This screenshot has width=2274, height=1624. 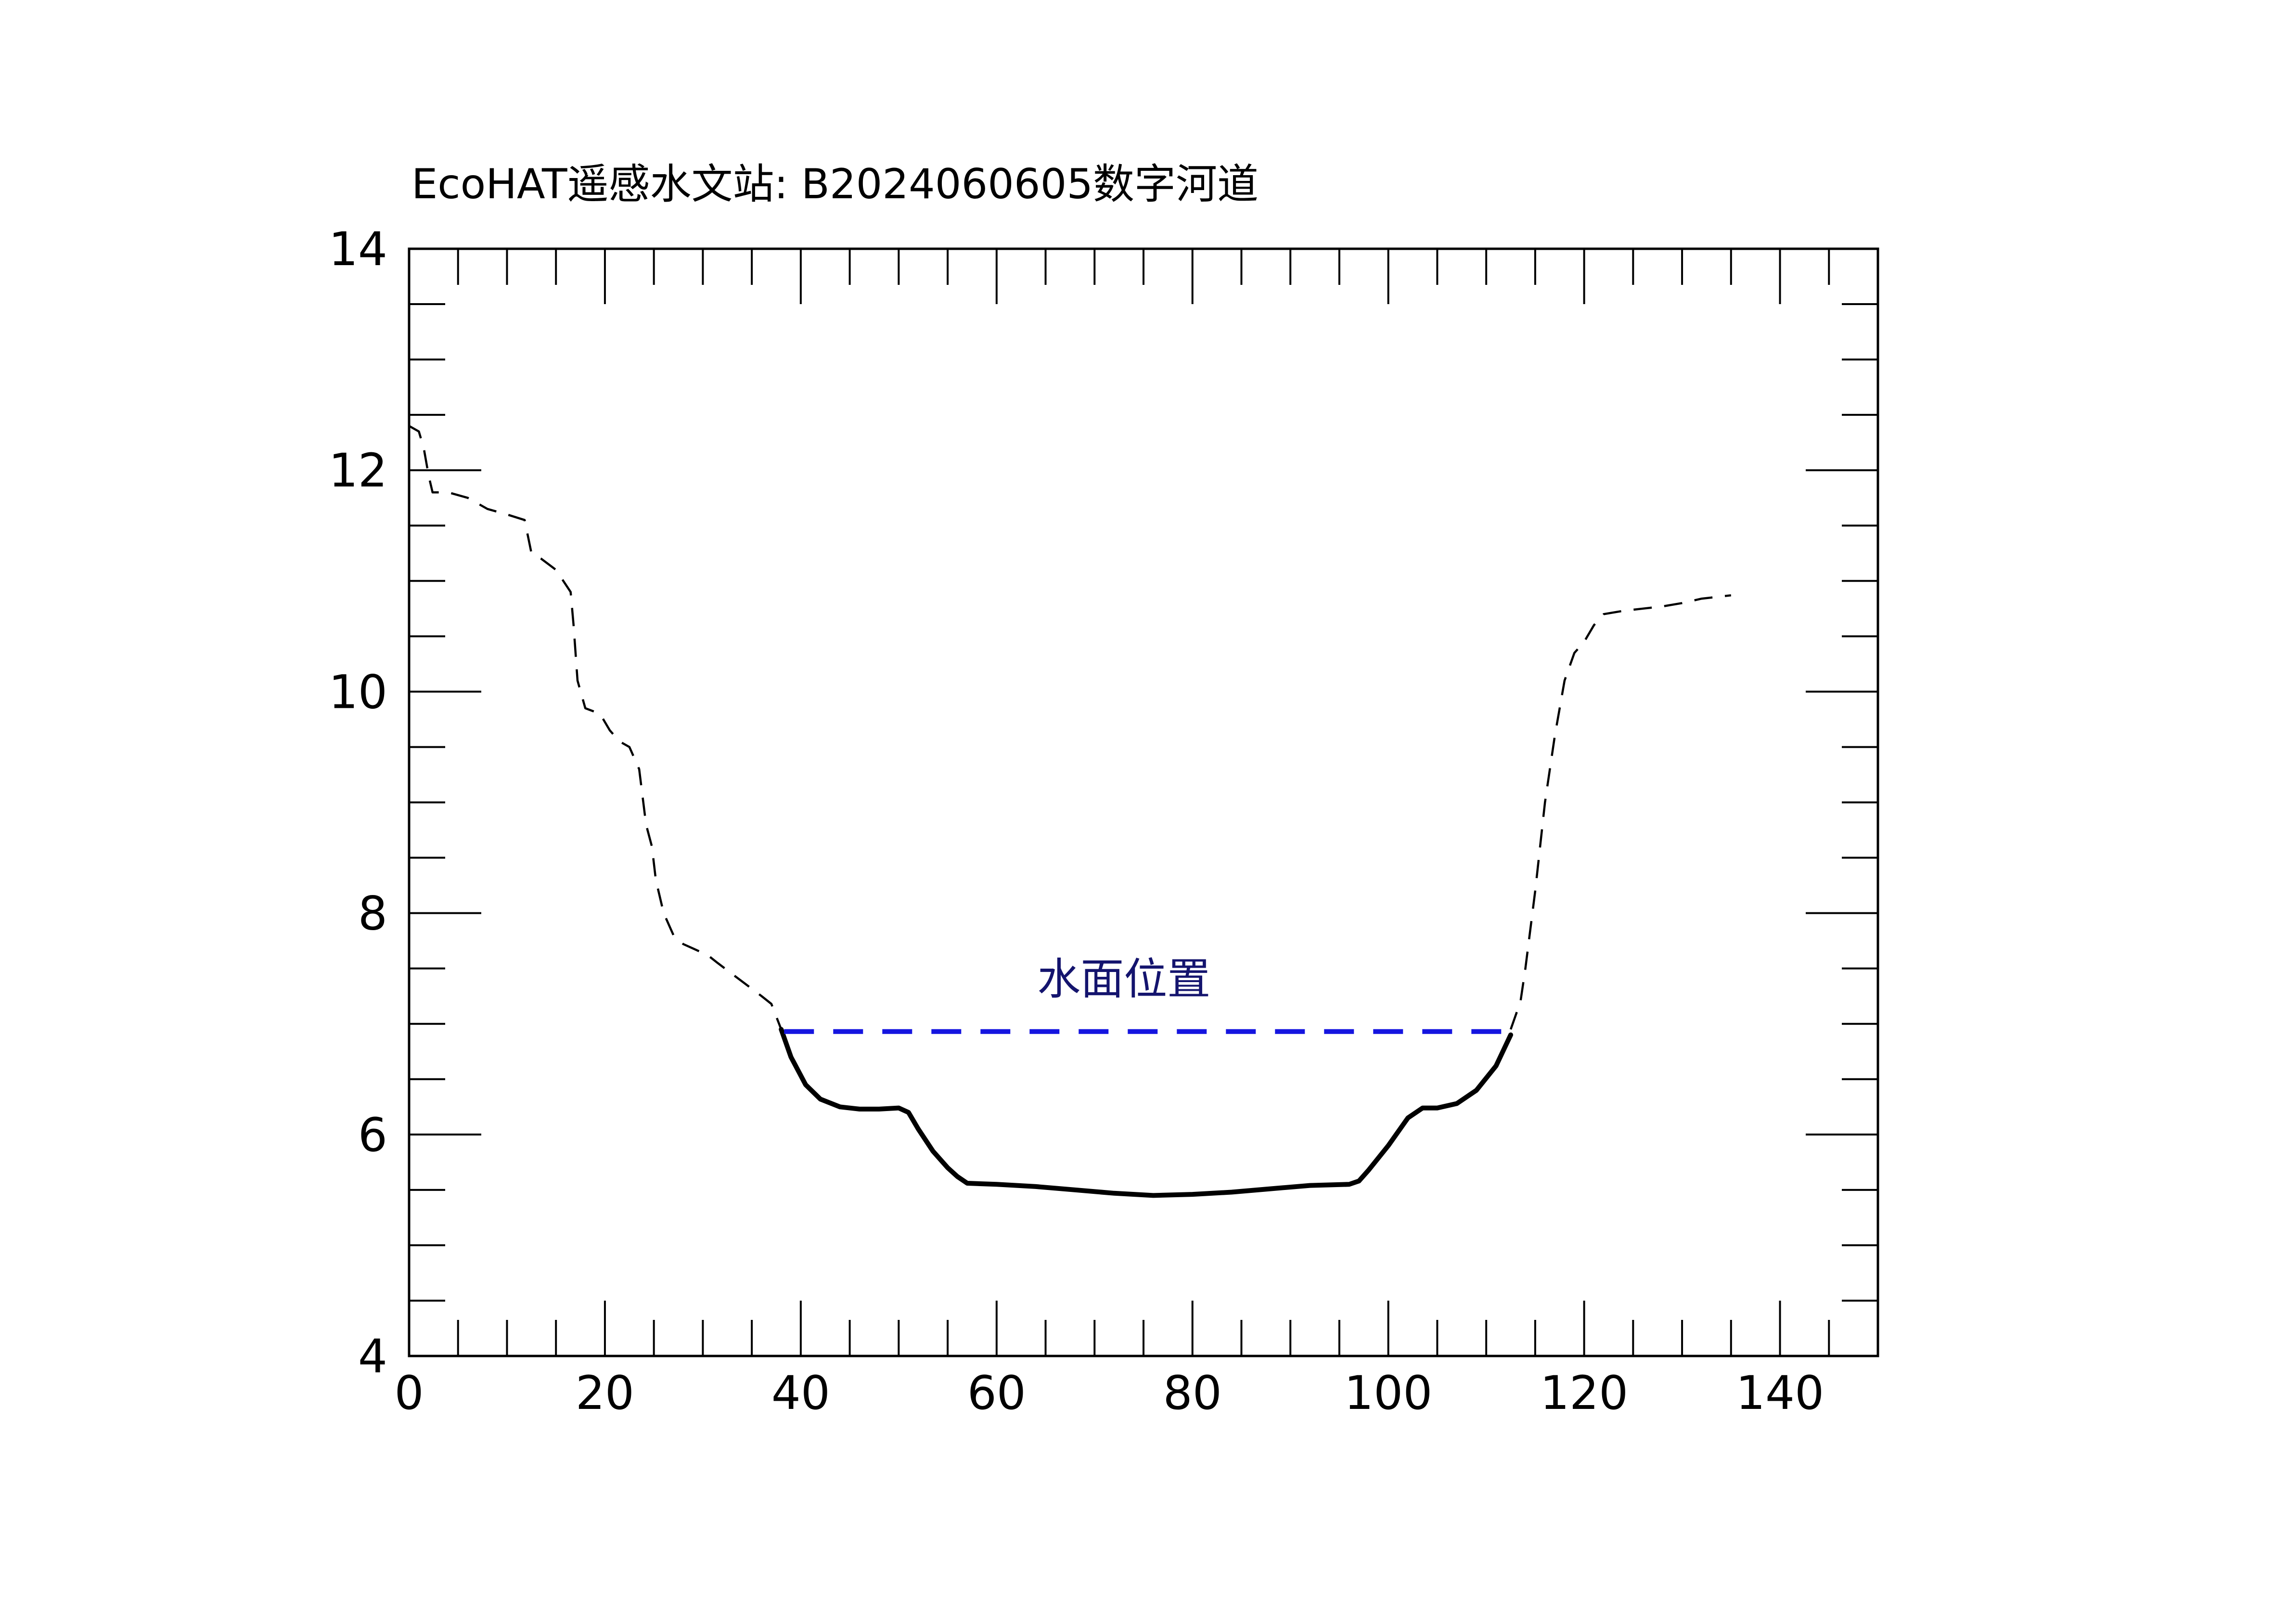 What do you see at coordinates (409, 1393) in the screenshot?
I see `x-tick-label: 0` at bounding box center [409, 1393].